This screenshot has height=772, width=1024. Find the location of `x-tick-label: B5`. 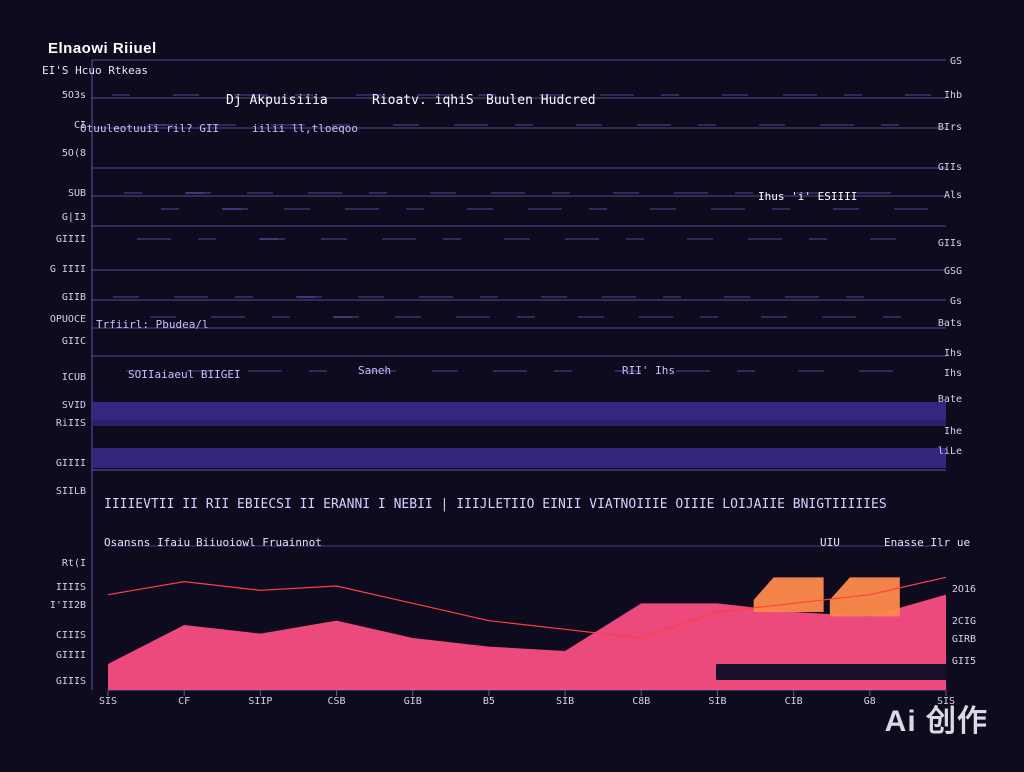

x-tick-label: B5 is located at coordinates (489, 701).